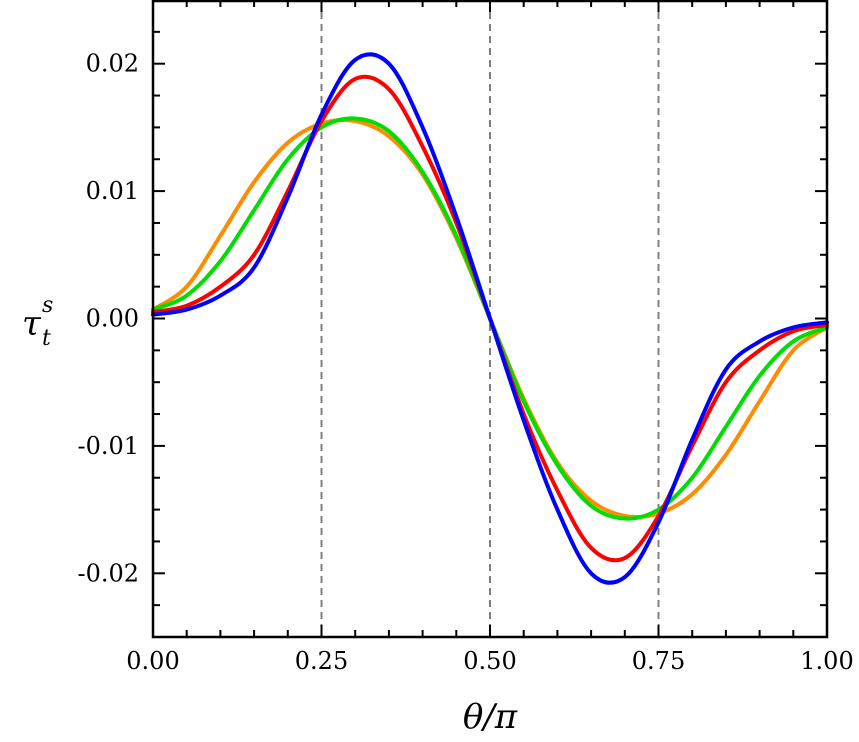 Image resolution: width=859 pixels, height=742 pixels. I want to click on x-tick-label: 0.00, so click(152, 661).